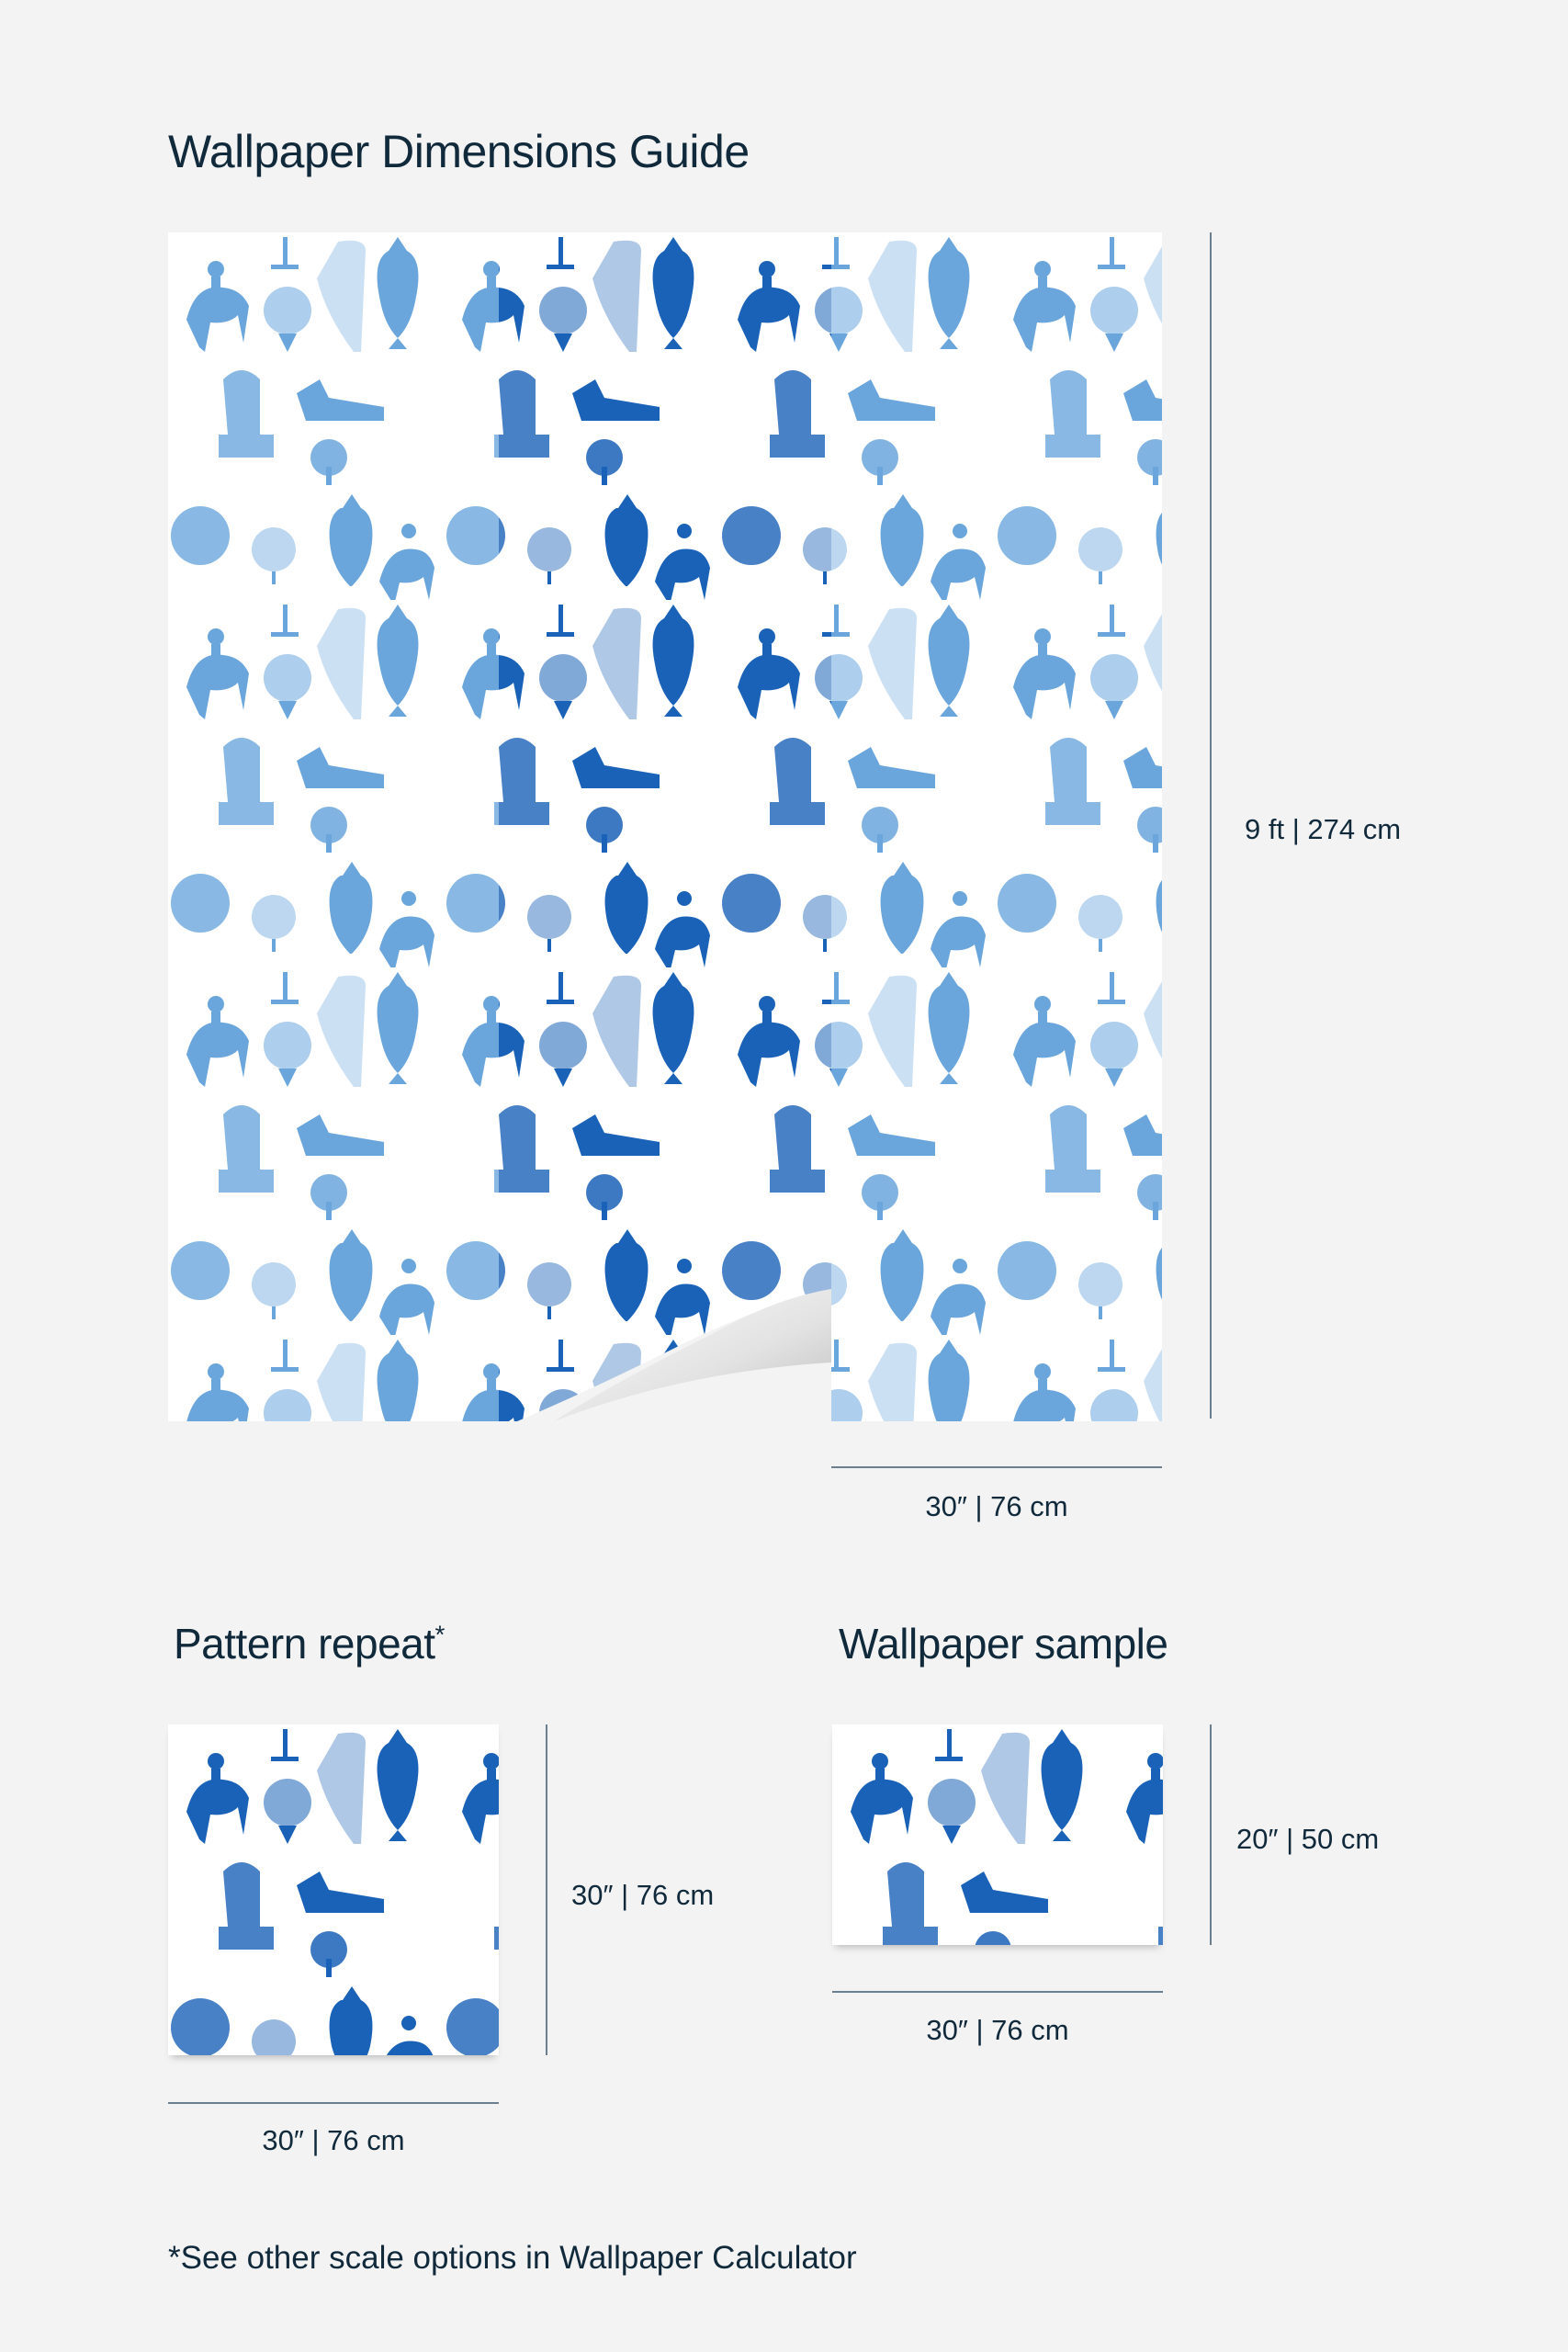 The height and width of the screenshot is (2352, 1568). Describe the element at coordinates (643, 1895) in the screenshot. I see `pattern-height-label: 30″ | 76 cm` at that location.